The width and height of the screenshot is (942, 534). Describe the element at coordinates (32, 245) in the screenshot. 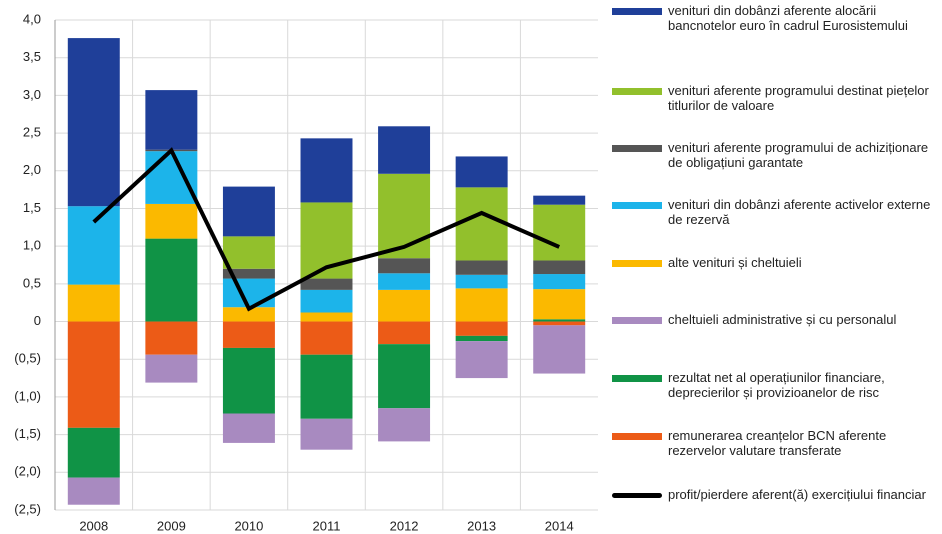

I see `y-tick-label: 1,0` at that location.